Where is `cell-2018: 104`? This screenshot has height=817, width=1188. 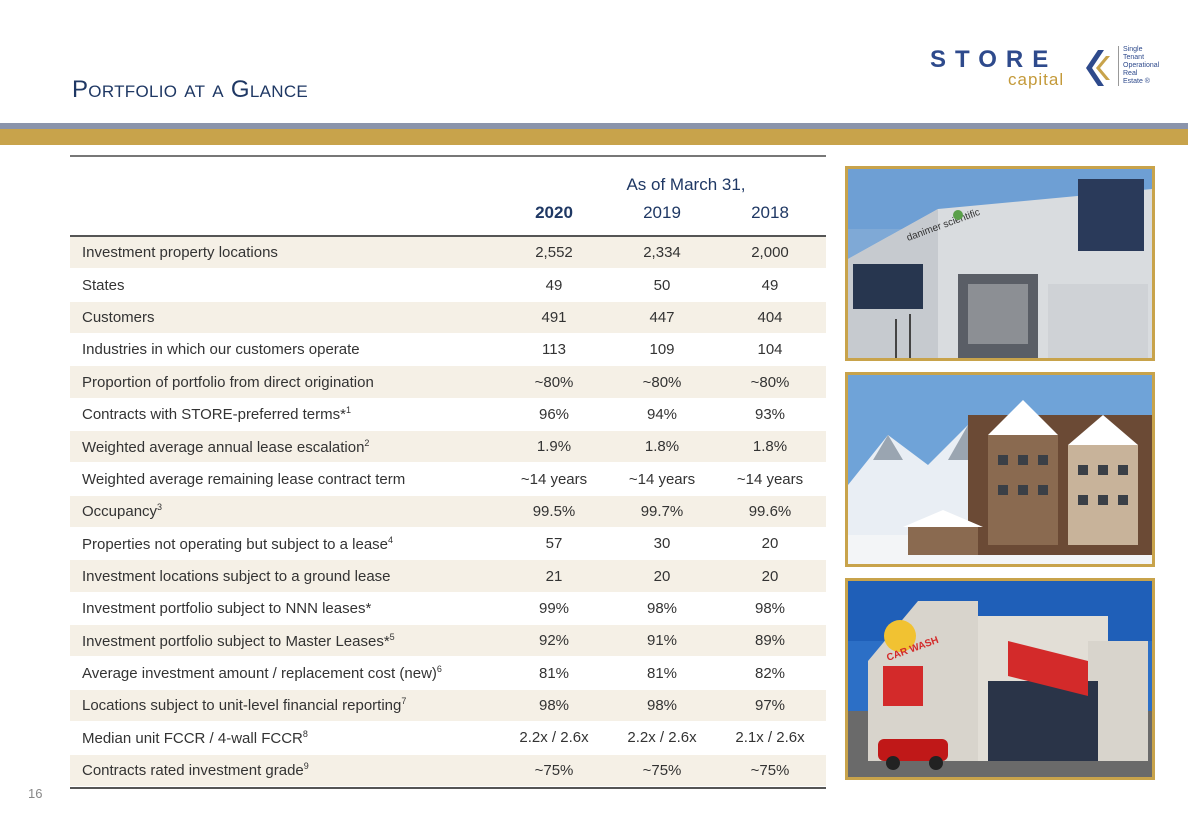 cell-2018: 104 is located at coordinates (770, 350).